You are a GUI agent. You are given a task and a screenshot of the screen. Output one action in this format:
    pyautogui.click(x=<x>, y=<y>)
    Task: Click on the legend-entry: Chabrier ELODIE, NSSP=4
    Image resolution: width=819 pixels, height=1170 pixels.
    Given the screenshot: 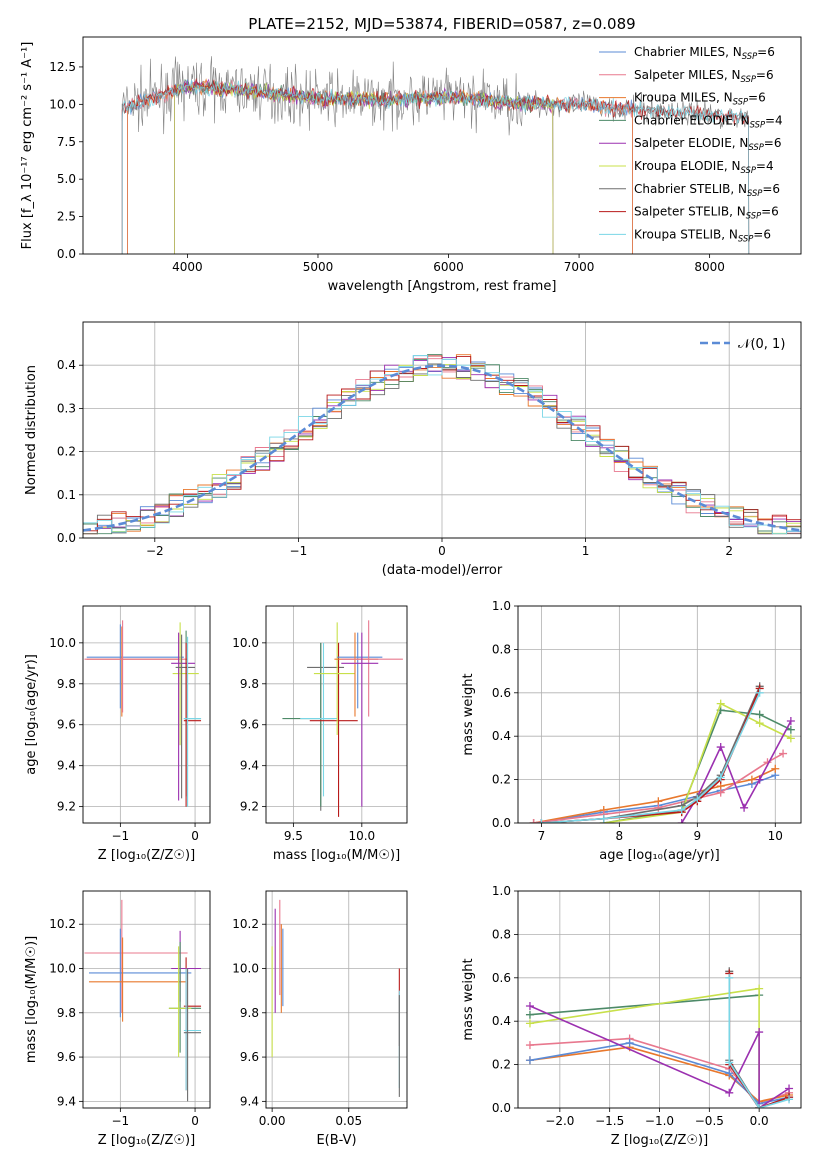 What is the action you would take?
    pyautogui.click(x=708, y=121)
    